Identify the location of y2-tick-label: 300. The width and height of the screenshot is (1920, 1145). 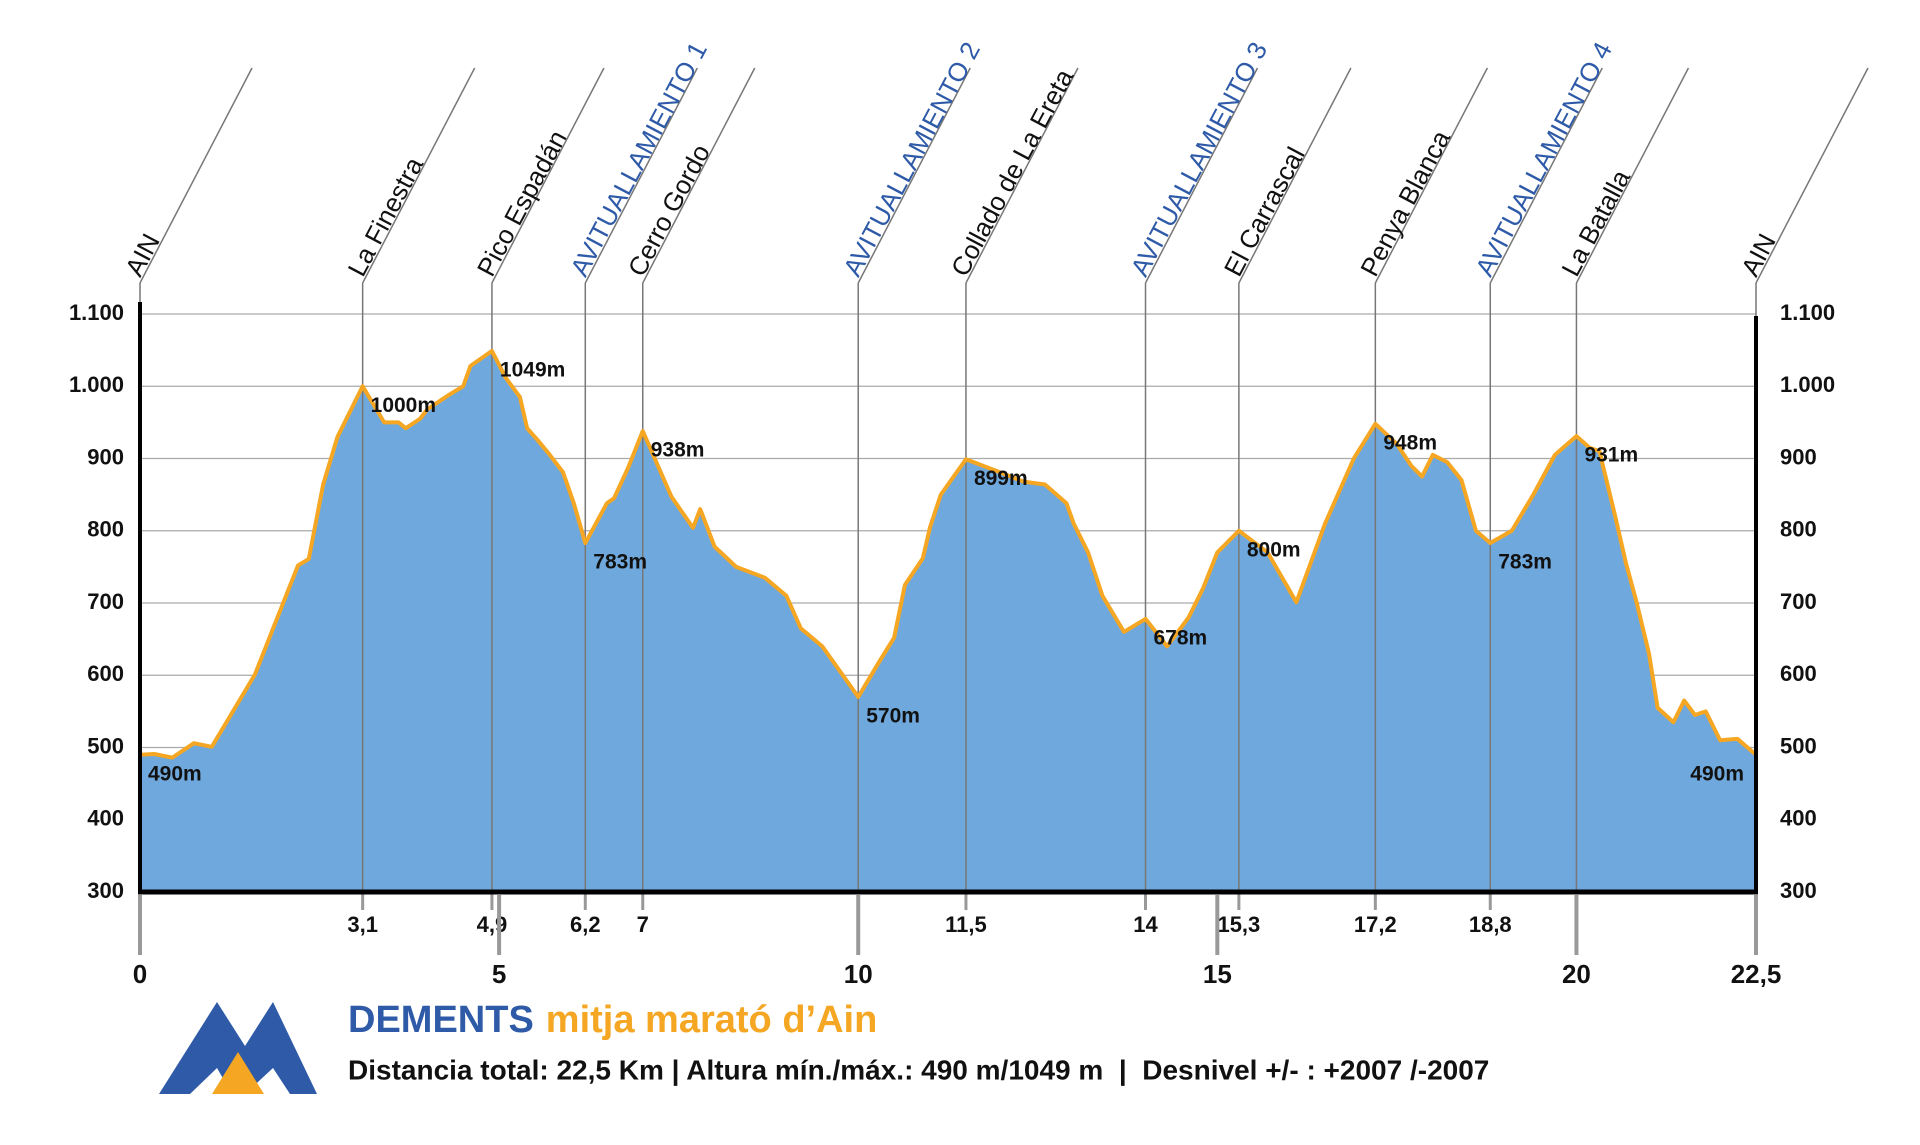
(1798, 890).